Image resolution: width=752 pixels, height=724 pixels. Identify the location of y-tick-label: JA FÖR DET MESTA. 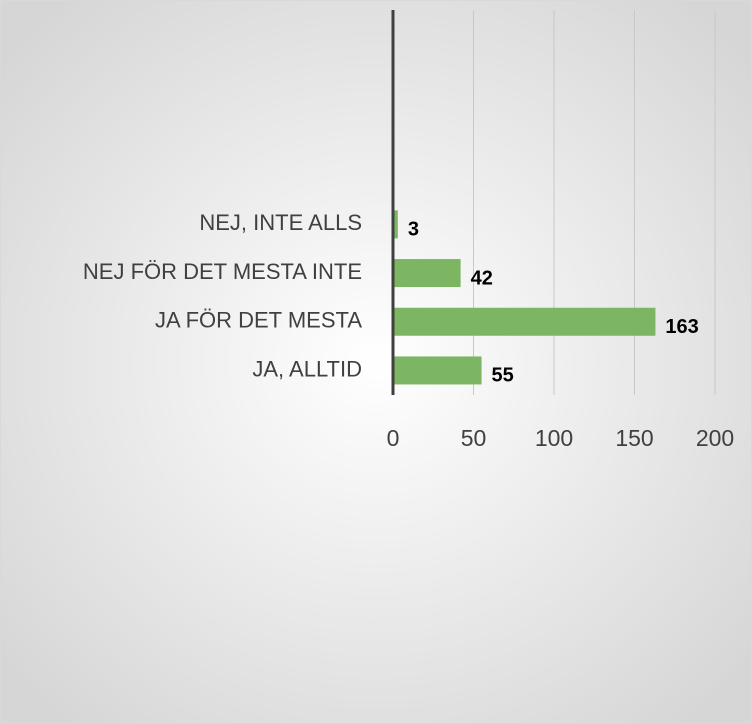
(258, 320).